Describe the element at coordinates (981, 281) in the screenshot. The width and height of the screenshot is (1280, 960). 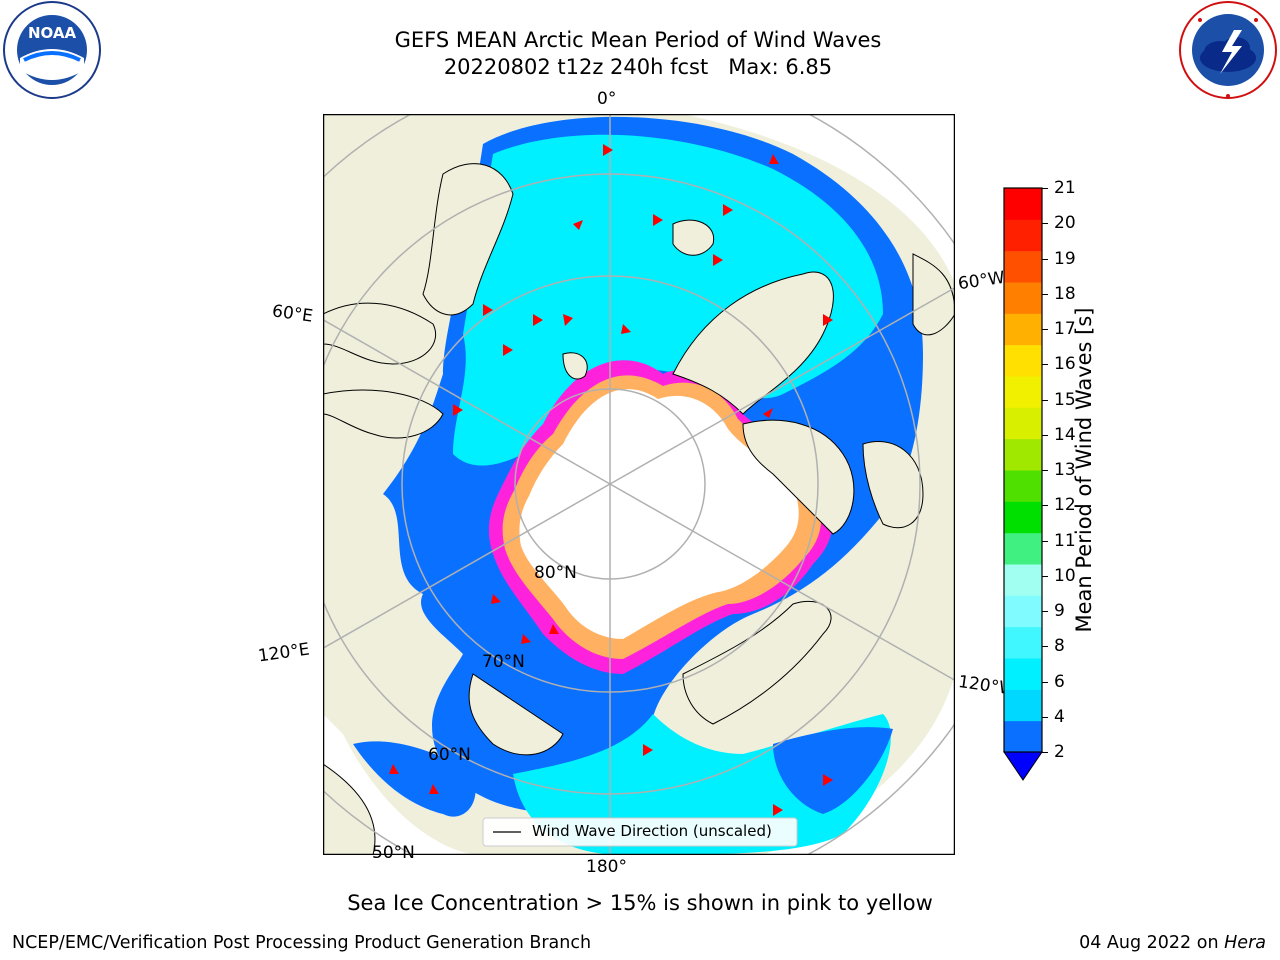
I see `lon-label-upper-right: 60°W` at that location.